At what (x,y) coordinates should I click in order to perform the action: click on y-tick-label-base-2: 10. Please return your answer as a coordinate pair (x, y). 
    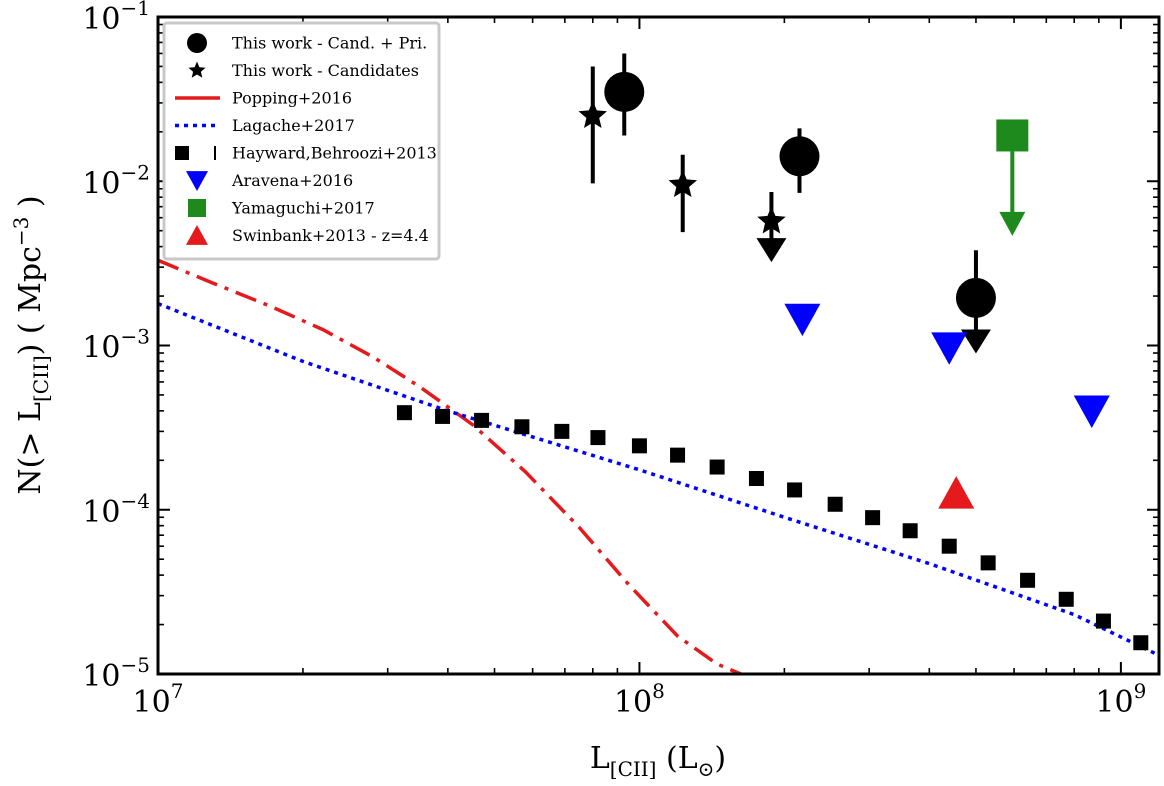
    Looking at the image, I should click on (101, 348).